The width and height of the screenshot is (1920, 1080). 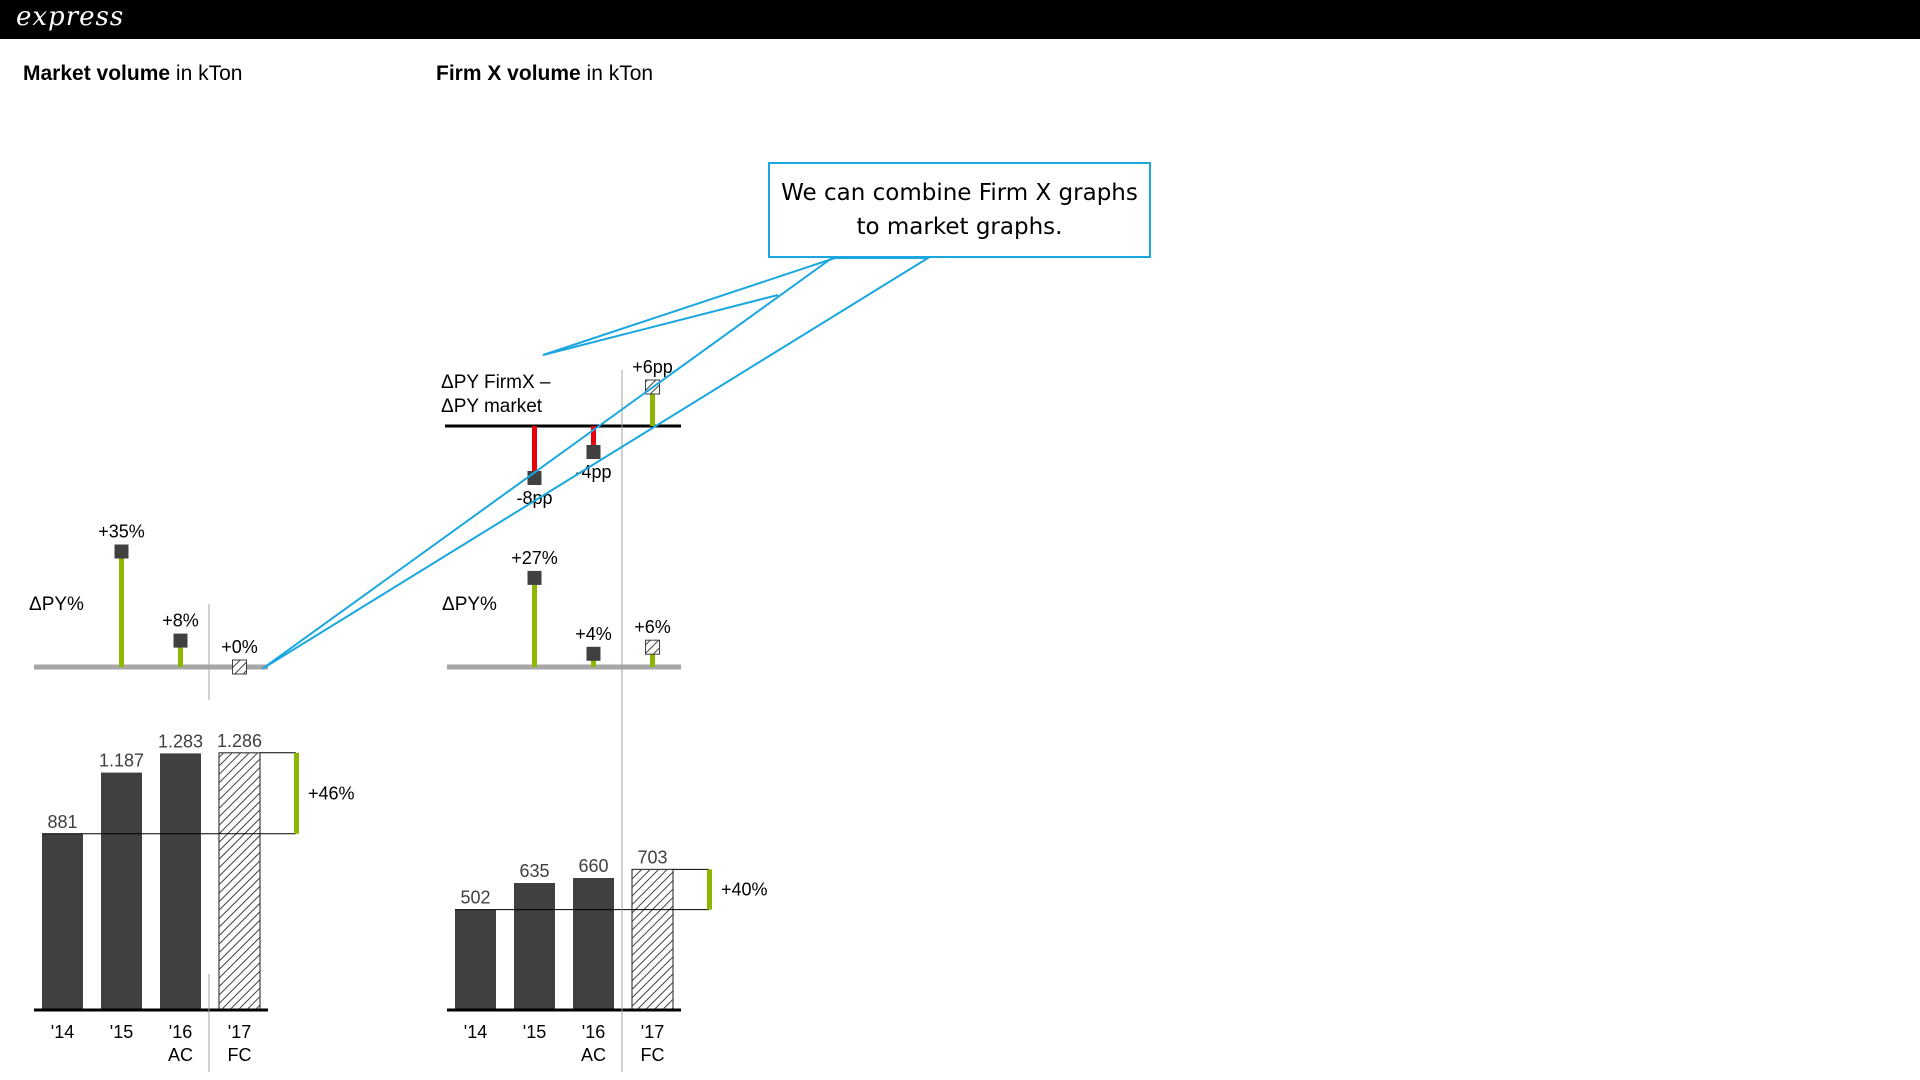 I want to click on delta-py-value-1: +4%, so click(x=593, y=634).